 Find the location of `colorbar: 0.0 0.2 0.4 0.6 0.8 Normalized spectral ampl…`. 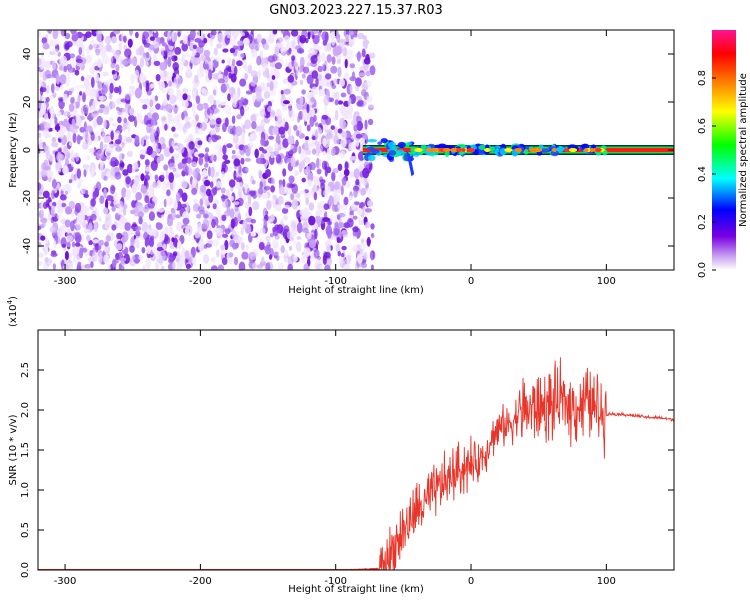

colorbar: 0.0 0.2 0.4 0.6 0.8 Normalized spectral ampl… is located at coordinates (723, 154).